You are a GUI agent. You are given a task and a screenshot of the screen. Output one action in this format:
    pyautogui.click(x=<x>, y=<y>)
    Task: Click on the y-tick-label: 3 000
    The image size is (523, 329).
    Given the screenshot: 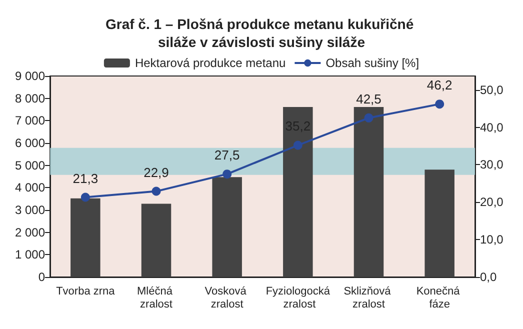 What is the action you would take?
    pyautogui.click(x=30, y=210)
    